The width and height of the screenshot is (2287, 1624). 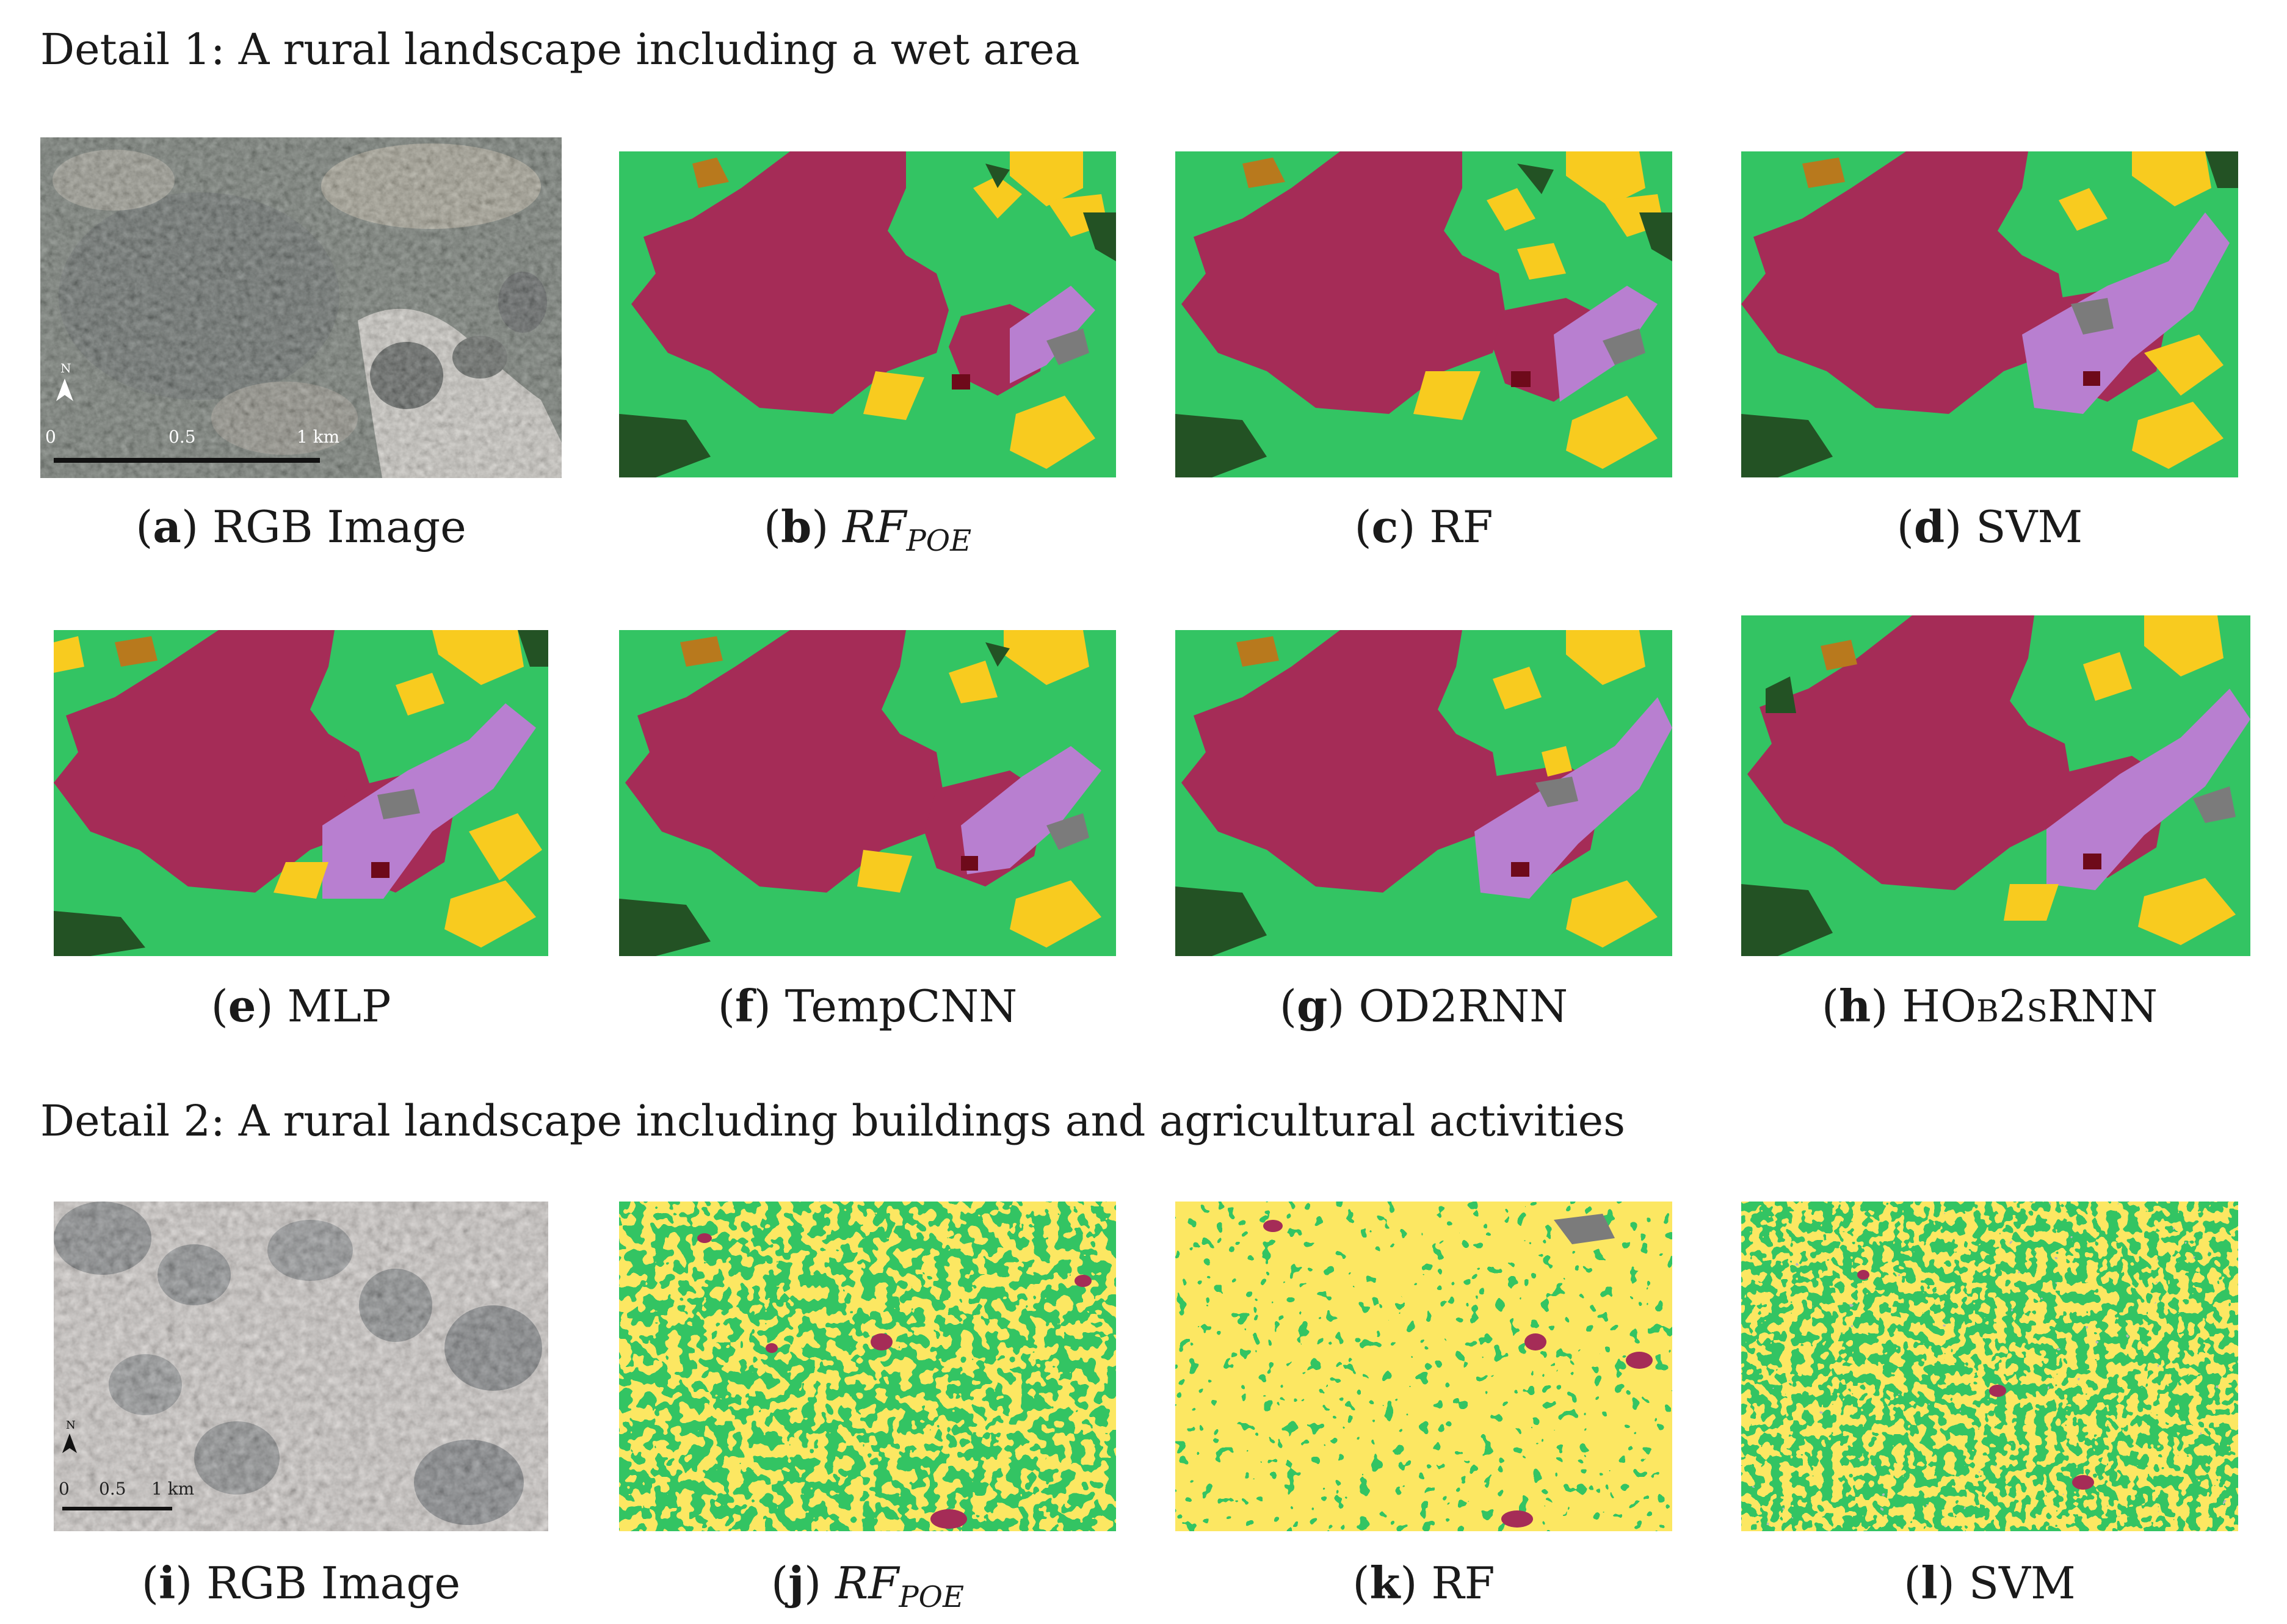 I want to click on panel-i-rgb-image: N 0 0.5 1 km, so click(x=301, y=1366).